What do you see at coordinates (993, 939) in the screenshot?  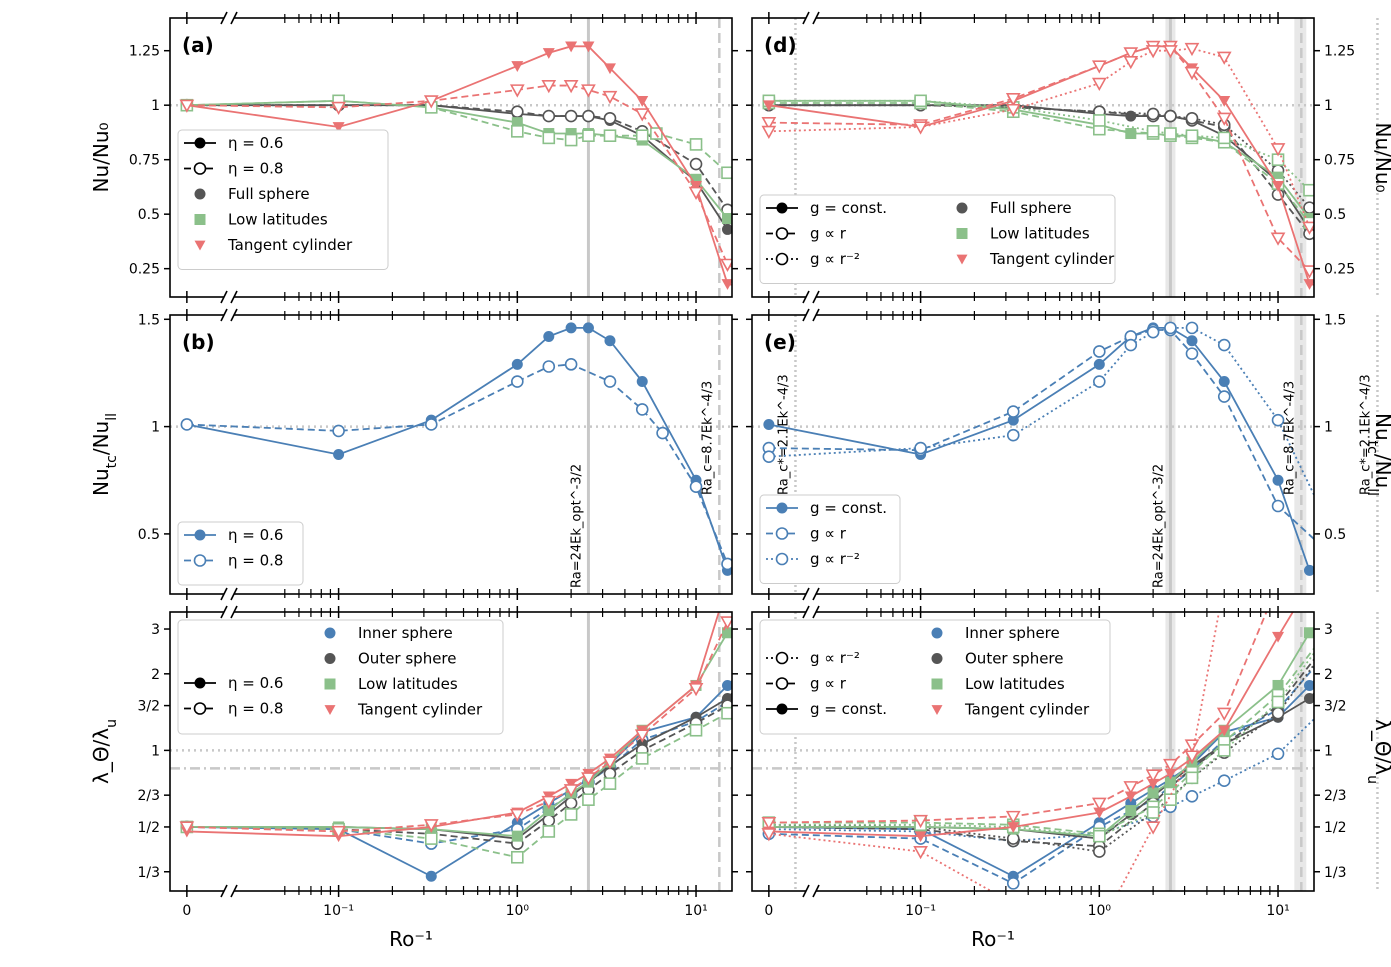 I see `x-axis-title: Ro⁻¹` at bounding box center [993, 939].